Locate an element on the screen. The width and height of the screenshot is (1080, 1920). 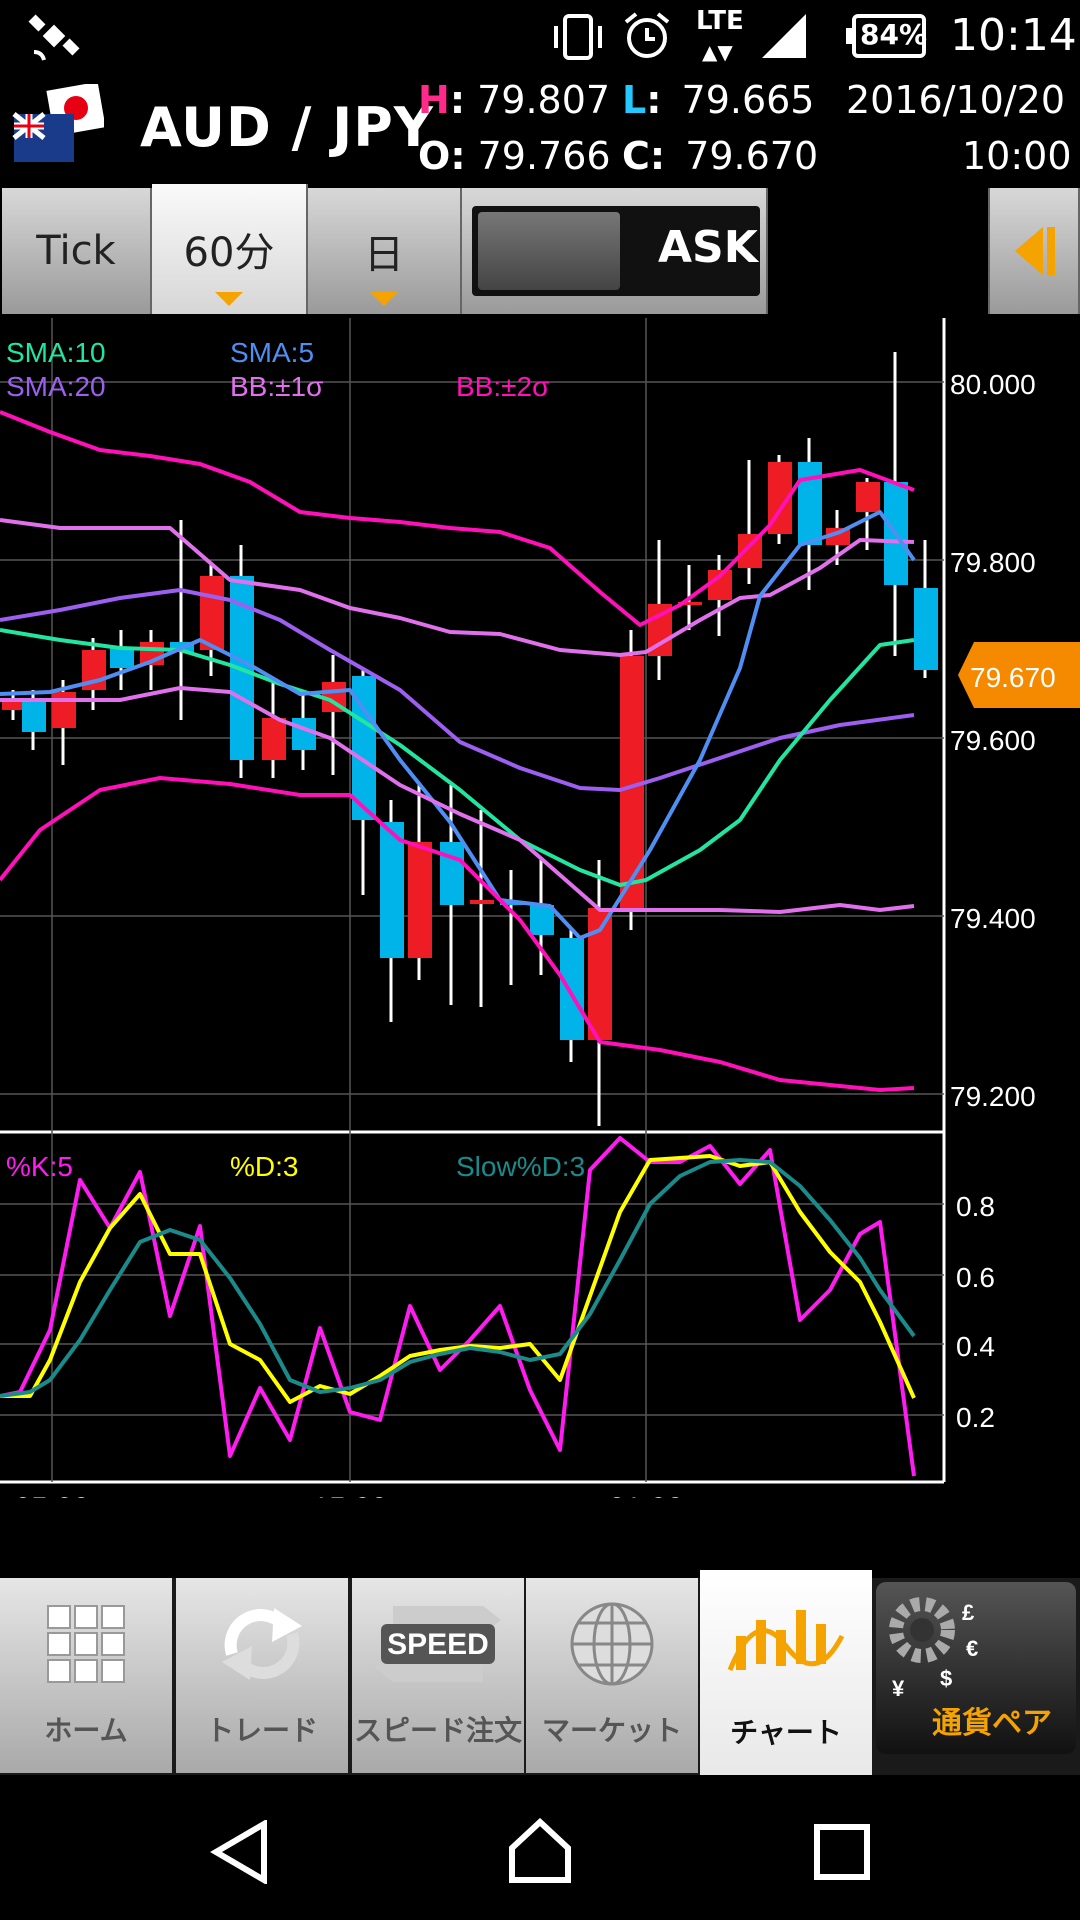
nav-currency-label: 通貨ペア is located at coordinates (992, 1723).